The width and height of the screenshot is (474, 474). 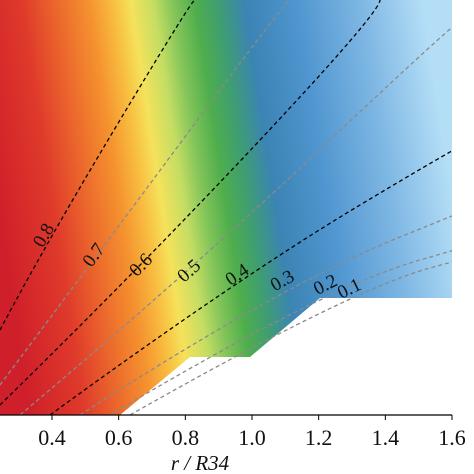 I want to click on x-tick-label: 1.6, so click(x=452, y=437).